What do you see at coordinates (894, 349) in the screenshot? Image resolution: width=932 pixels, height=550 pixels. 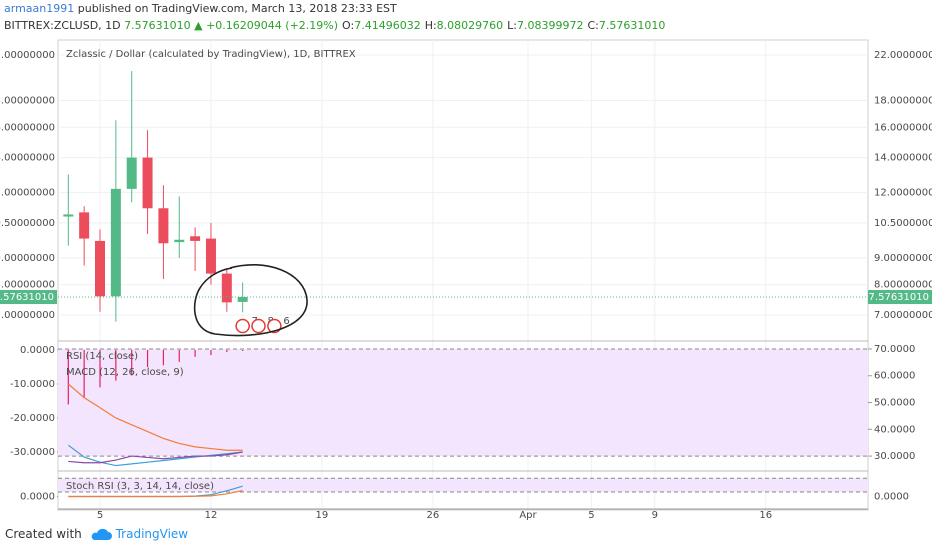 I see `y2-tick-label: 70.0000` at bounding box center [894, 349].